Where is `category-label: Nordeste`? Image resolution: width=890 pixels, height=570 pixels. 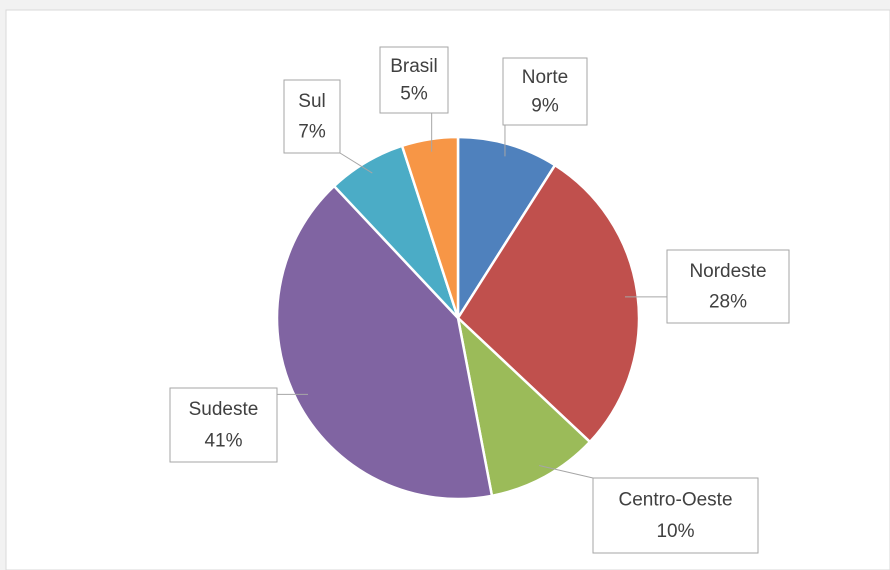
category-label: Nordeste is located at coordinates (727, 271).